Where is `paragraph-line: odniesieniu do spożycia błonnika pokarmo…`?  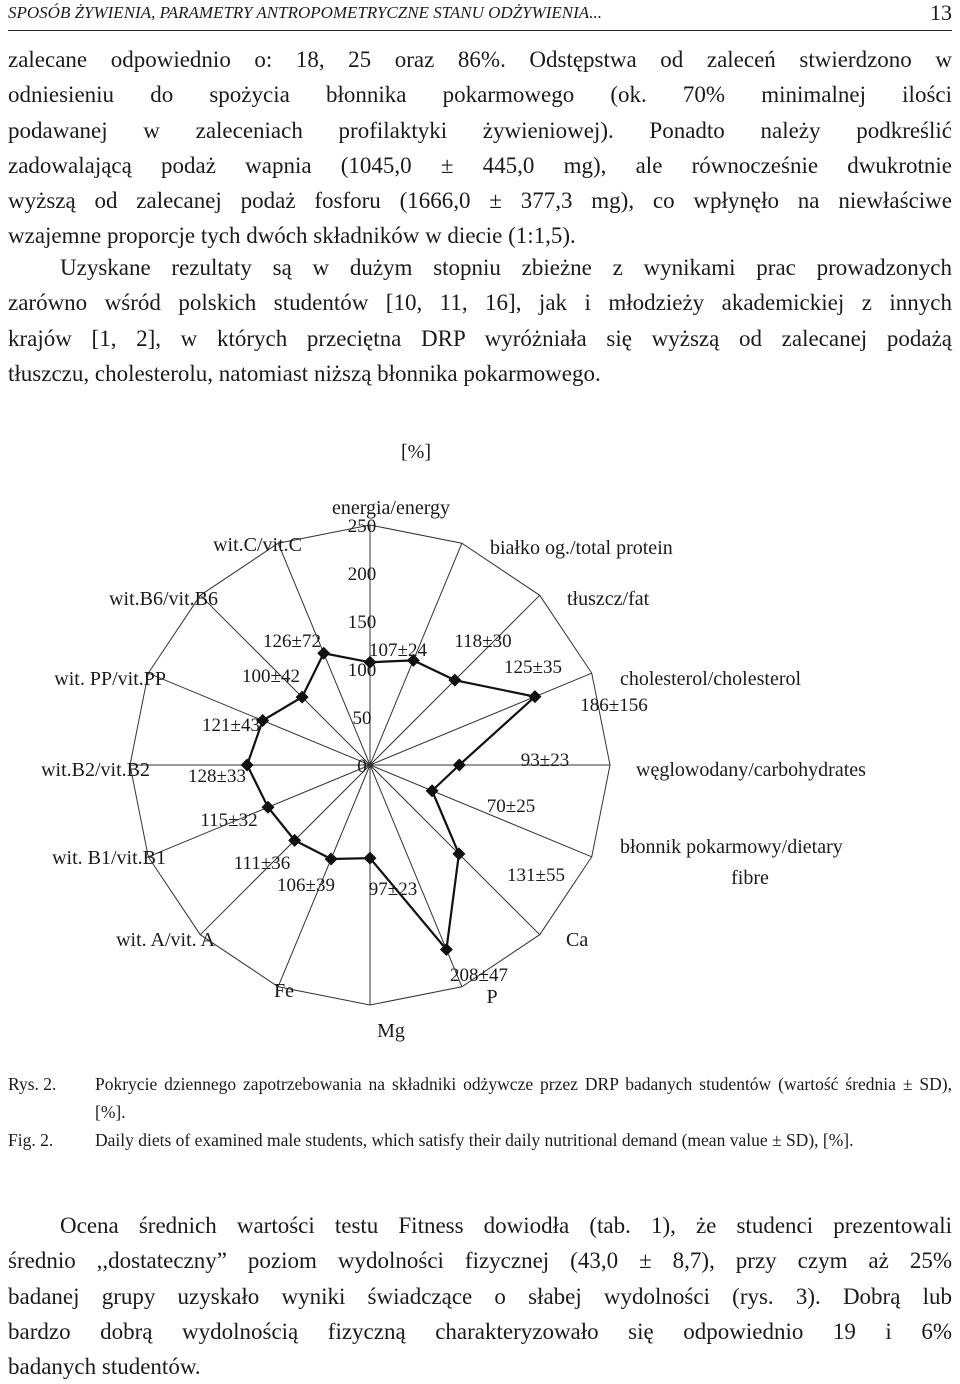
paragraph-line: odniesieniu do spożycia błonnika pokarmo… is located at coordinates (480, 95).